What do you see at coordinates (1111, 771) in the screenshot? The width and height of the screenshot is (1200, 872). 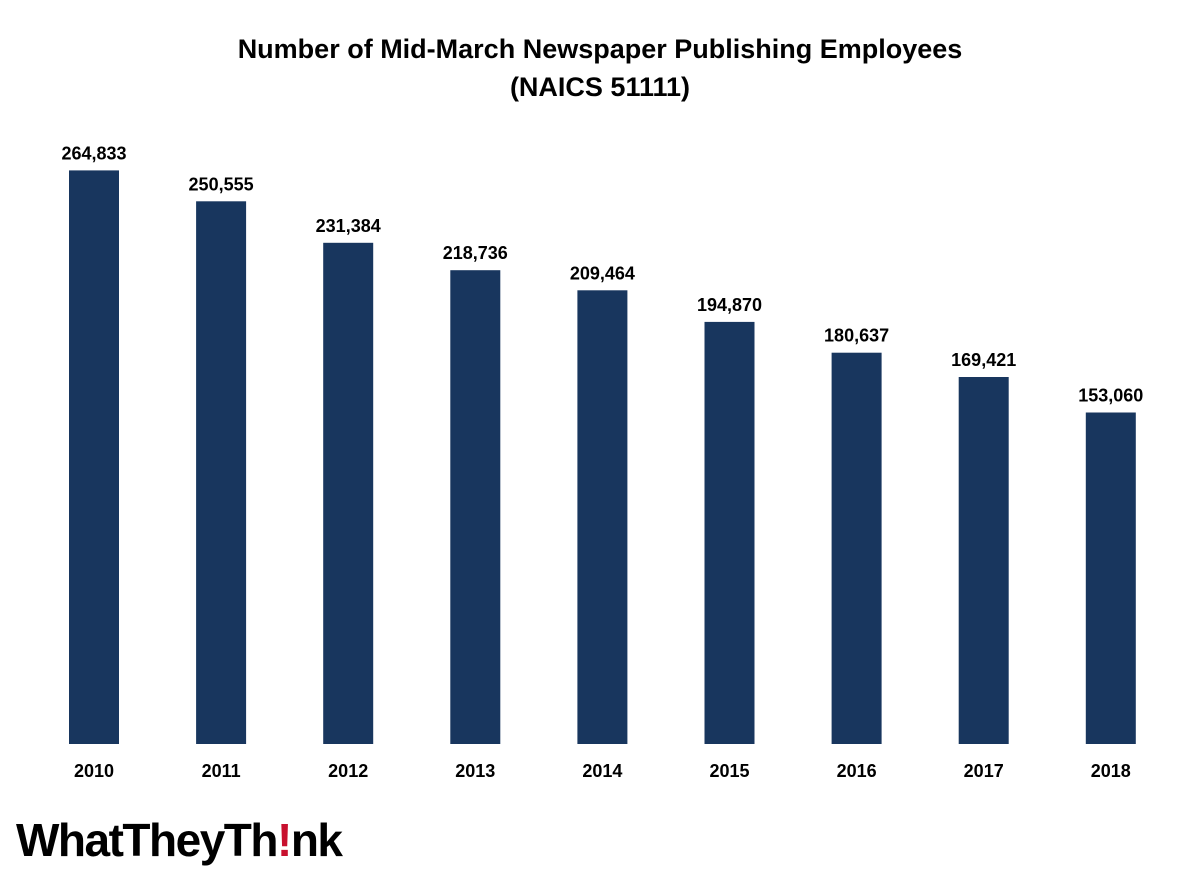 I see `x-tick-2018: 2018` at bounding box center [1111, 771].